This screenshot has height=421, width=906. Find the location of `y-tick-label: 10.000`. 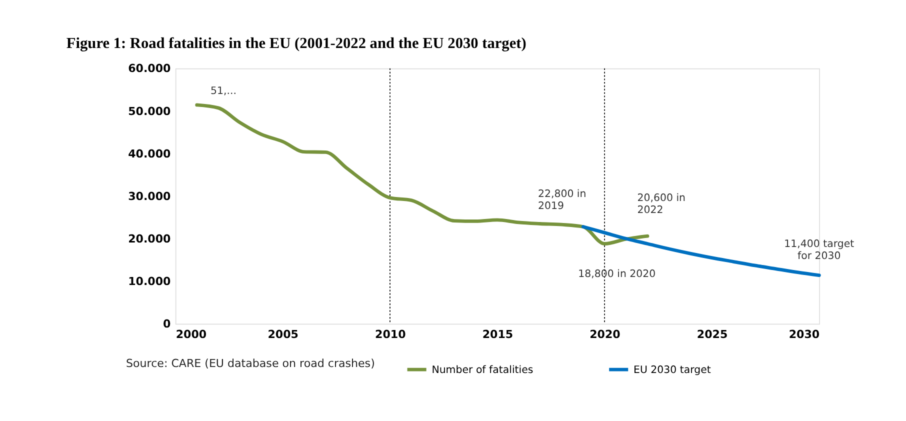

y-tick-label: 10.000 is located at coordinates (150, 281).